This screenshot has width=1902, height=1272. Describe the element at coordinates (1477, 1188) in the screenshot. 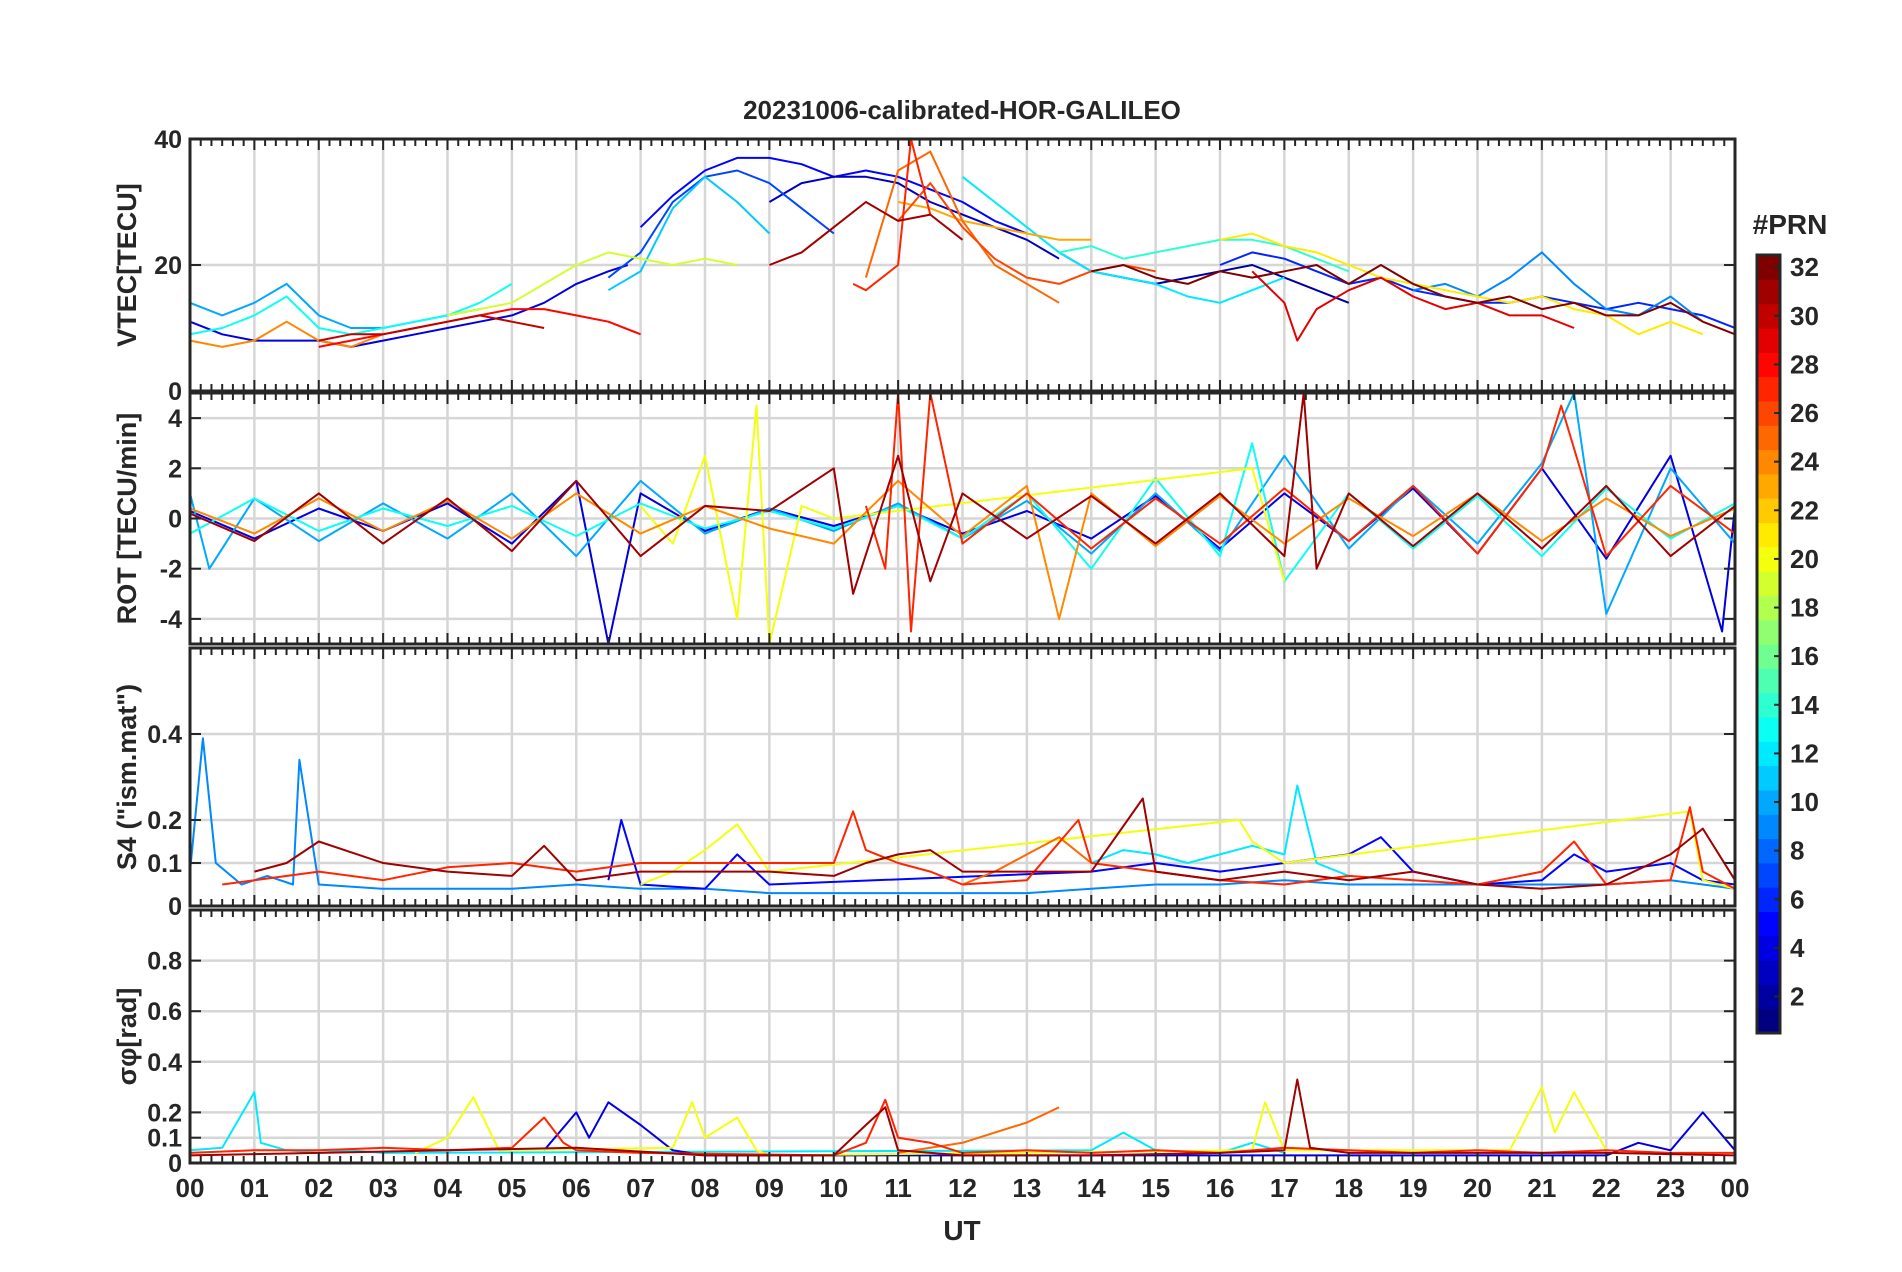

I see `x-tick-label: 20` at that location.